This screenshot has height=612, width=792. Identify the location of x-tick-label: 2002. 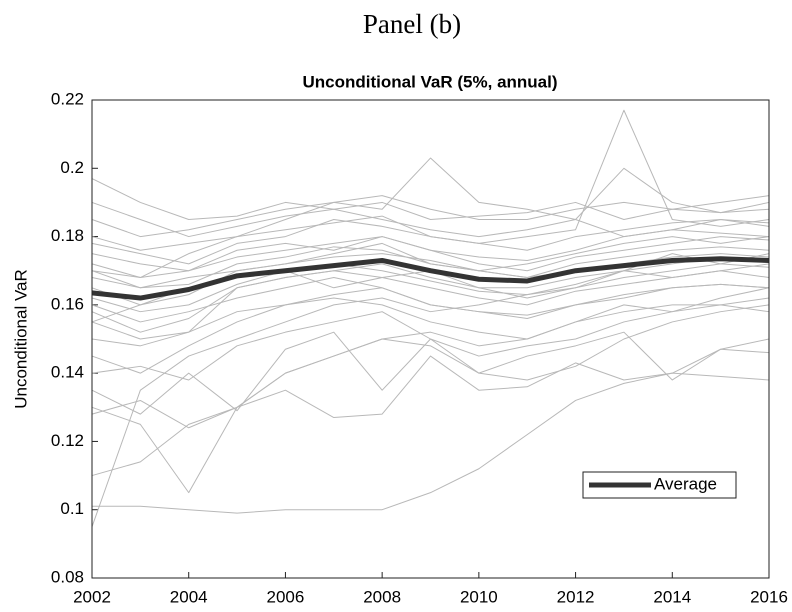
(92, 596).